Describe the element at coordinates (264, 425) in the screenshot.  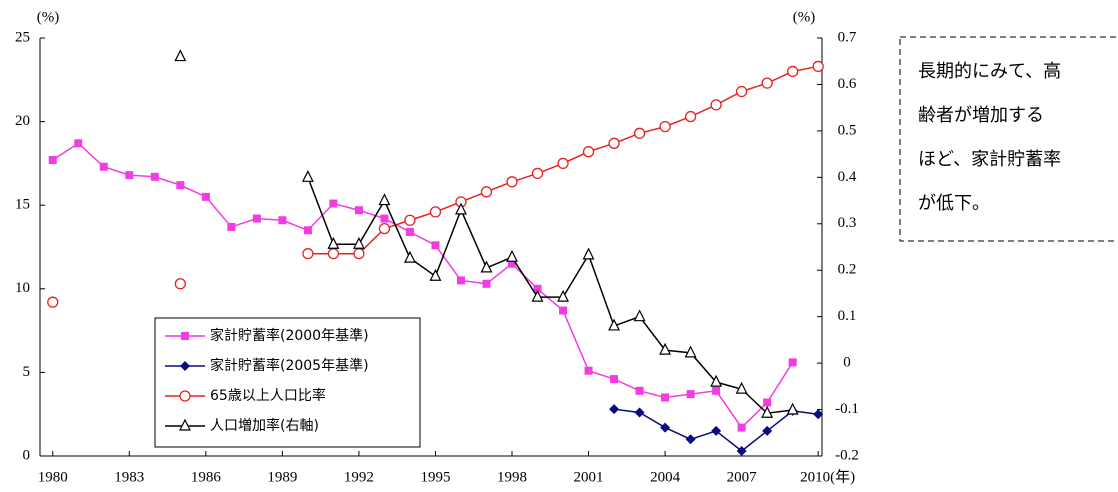
I see `legend-label: 人口増加率(右軸)` at that location.